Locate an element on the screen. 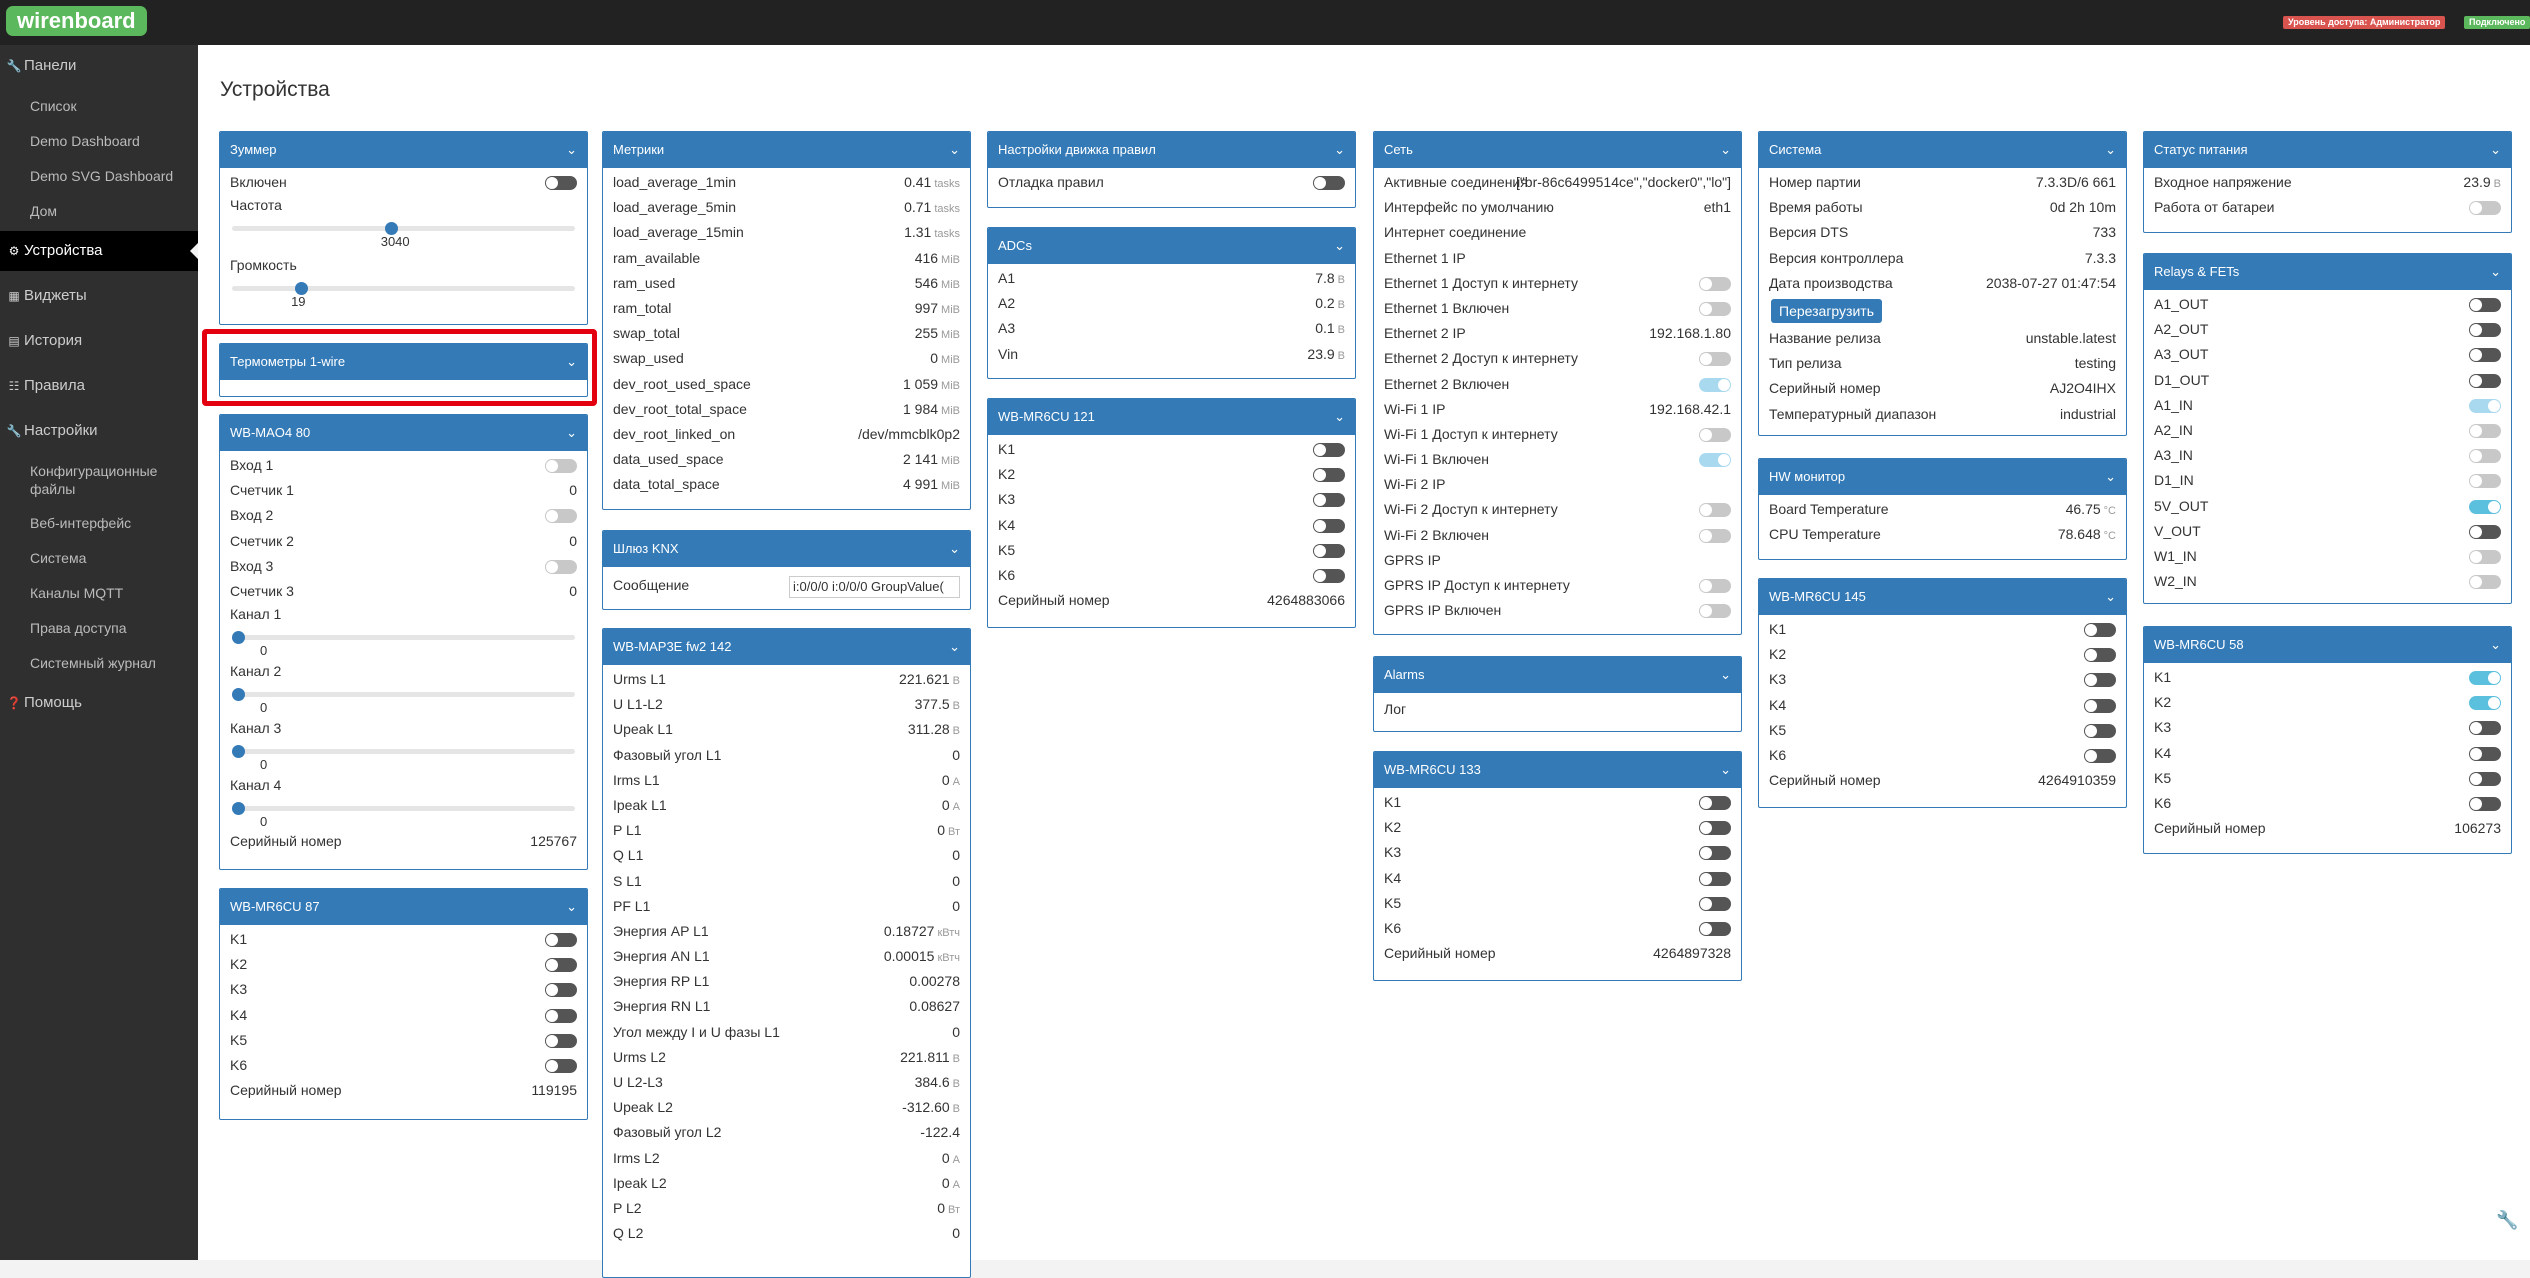 Image resolution: width=2530 pixels, height=1278 pixels. sidebar-subitem-mqtt-channels: Каналы MQTT is located at coordinates (77, 593).